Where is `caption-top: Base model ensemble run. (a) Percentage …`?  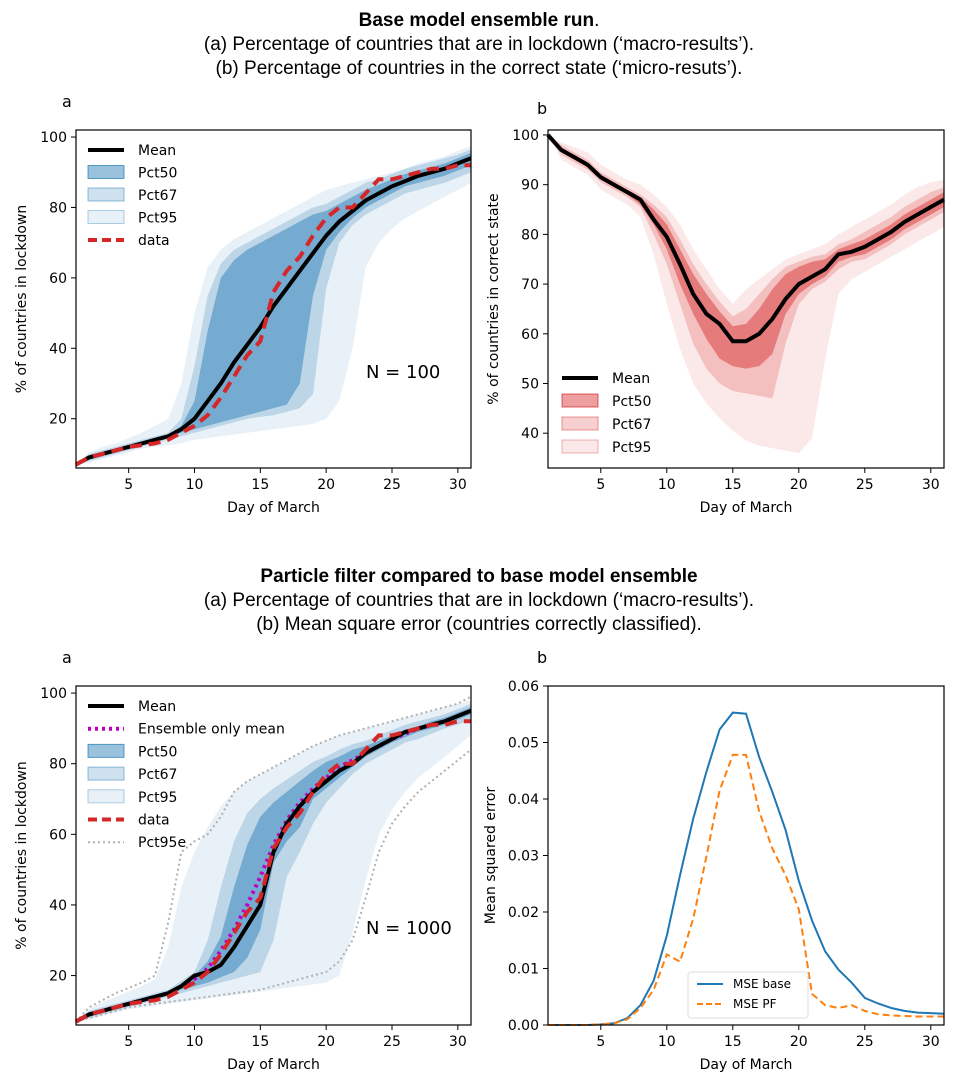 caption-top: Base model ensemble run. (a) Percentage … is located at coordinates (479, 45).